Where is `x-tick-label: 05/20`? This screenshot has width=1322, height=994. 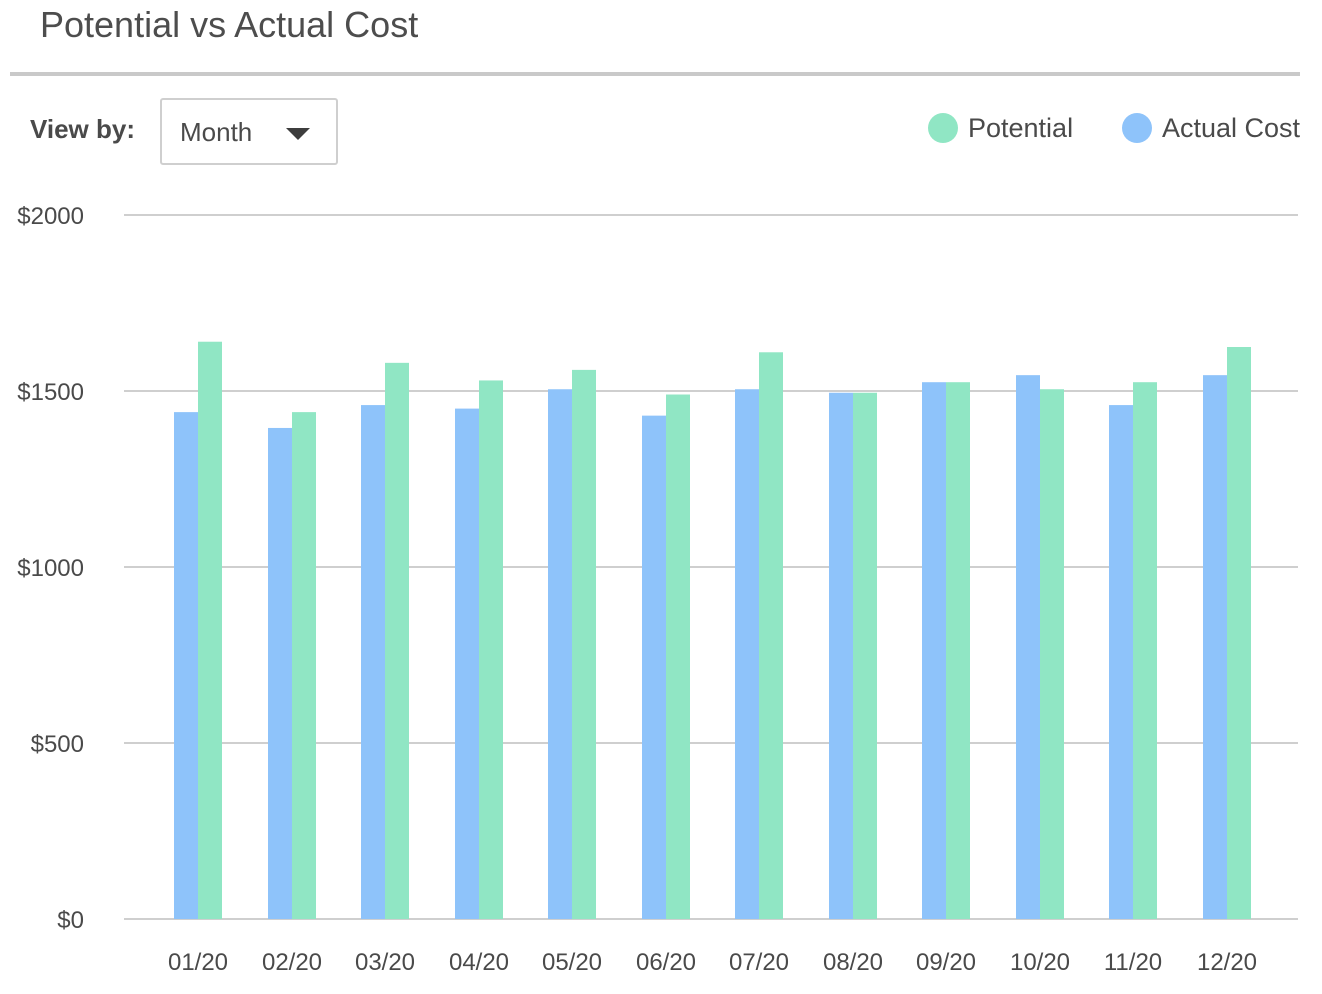 x-tick-label: 05/20 is located at coordinates (572, 962).